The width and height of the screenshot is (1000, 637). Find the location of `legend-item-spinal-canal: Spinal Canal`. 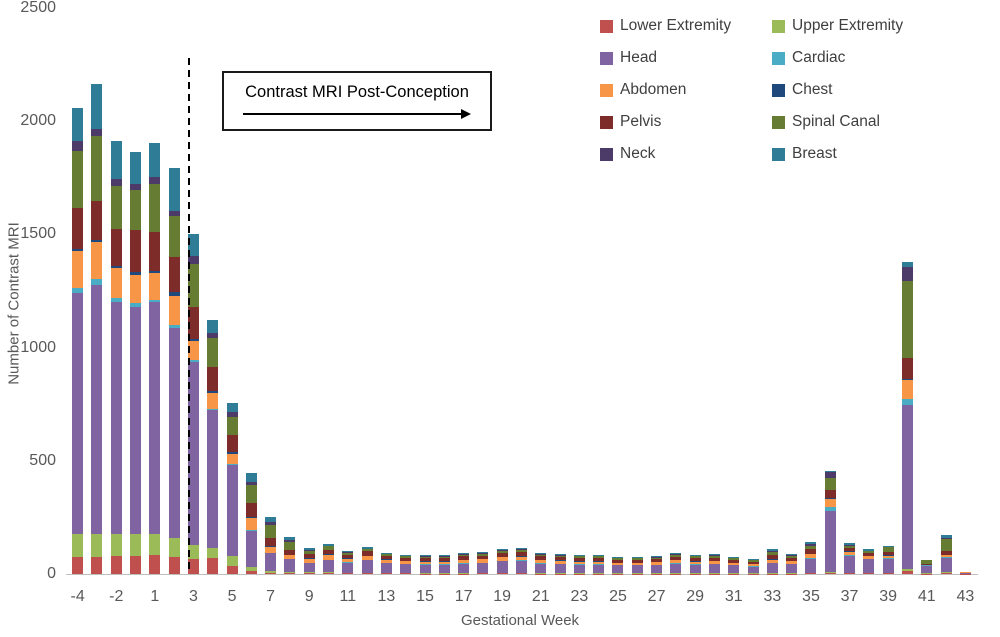

legend-item-spinal-canal: Spinal Canal is located at coordinates (858, 122).